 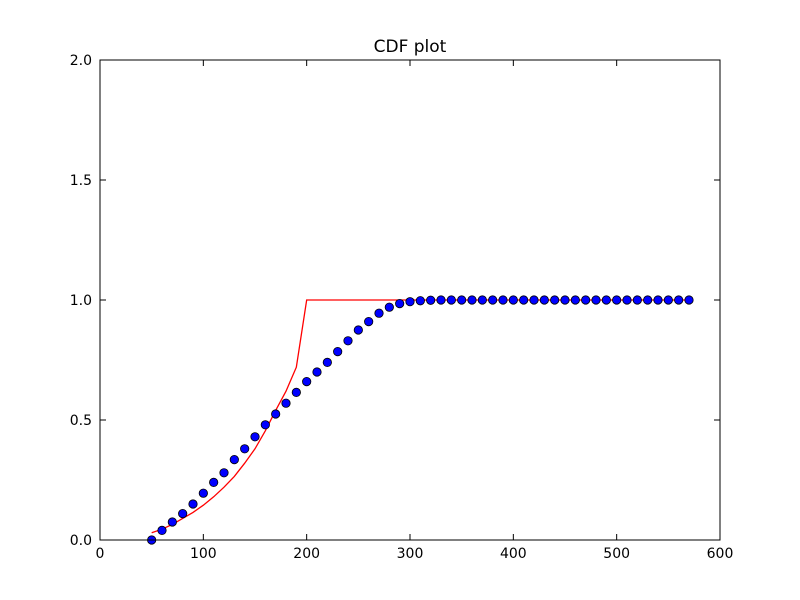 What do you see at coordinates (306, 554) in the screenshot?
I see `x-tick-label: 200` at bounding box center [306, 554].